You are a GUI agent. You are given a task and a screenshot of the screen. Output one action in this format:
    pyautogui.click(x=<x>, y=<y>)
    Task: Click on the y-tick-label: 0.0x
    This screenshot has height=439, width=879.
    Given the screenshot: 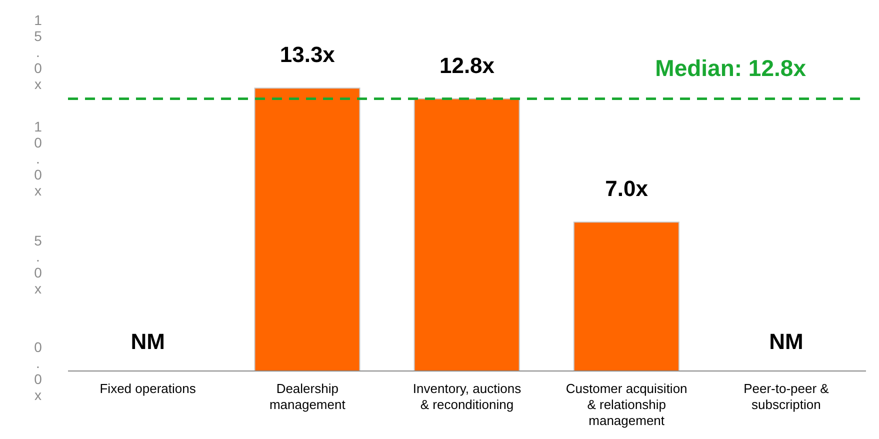 What is the action you would take?
    pyautogui.click(x=38, y=371)
    